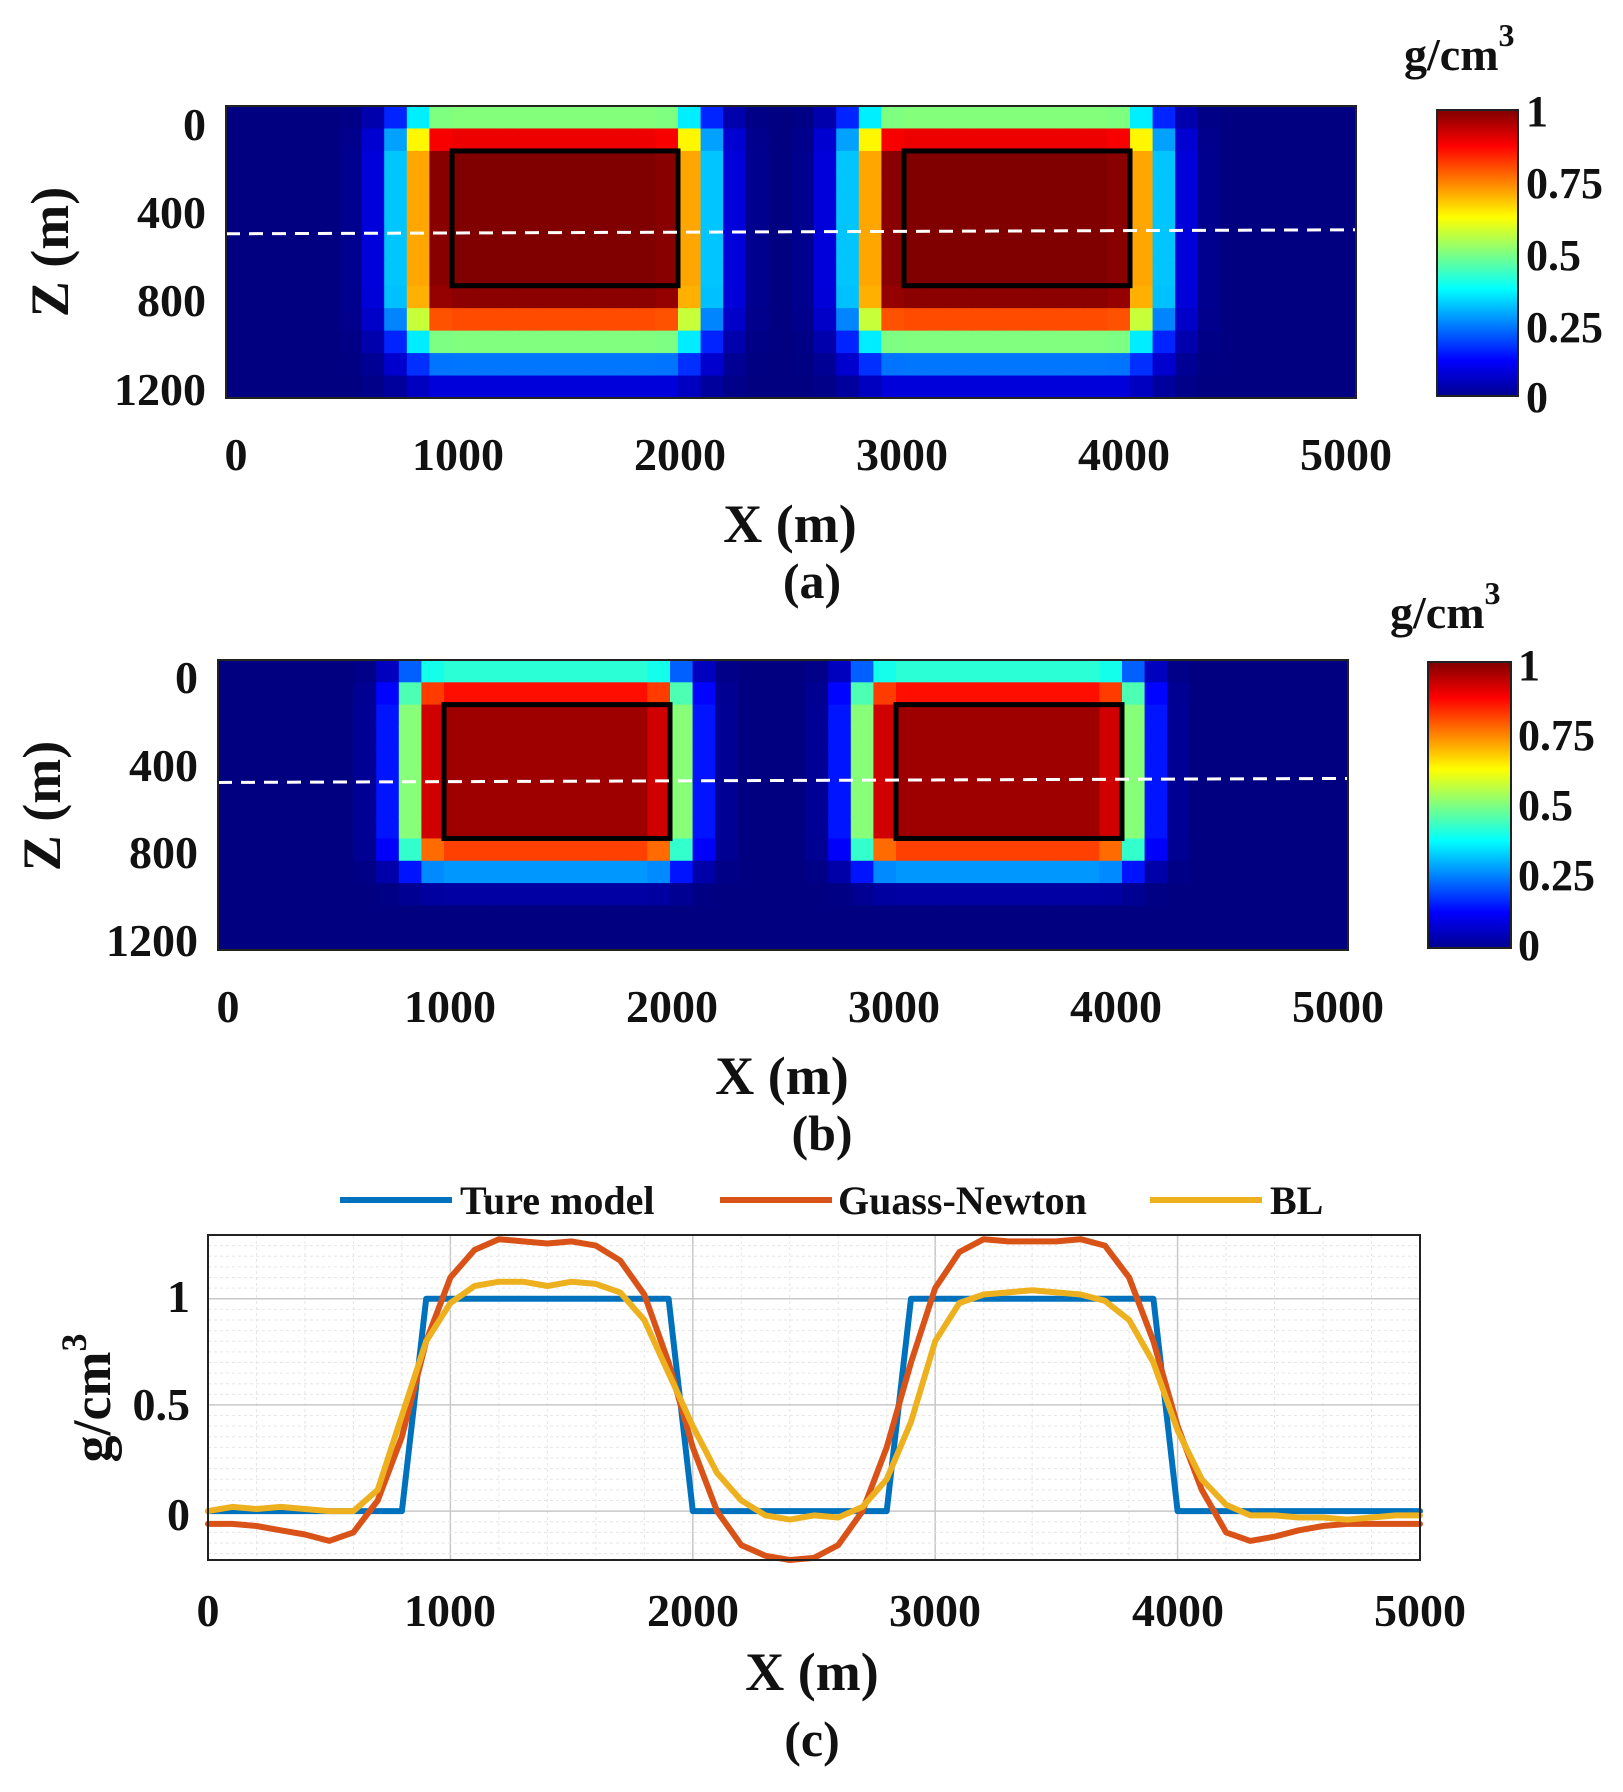  I want to click on xticks-b: 0 1000 2000 3000 4000 5000, so click(801, 1006).